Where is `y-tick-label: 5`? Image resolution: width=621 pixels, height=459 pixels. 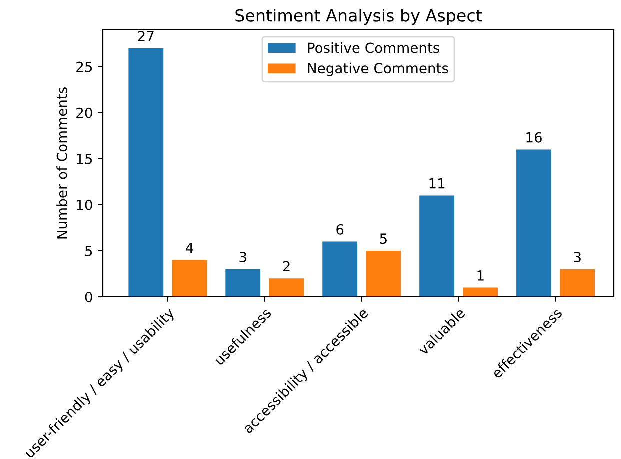 y-tick-label: 5 is located at coordinates (89, 251).